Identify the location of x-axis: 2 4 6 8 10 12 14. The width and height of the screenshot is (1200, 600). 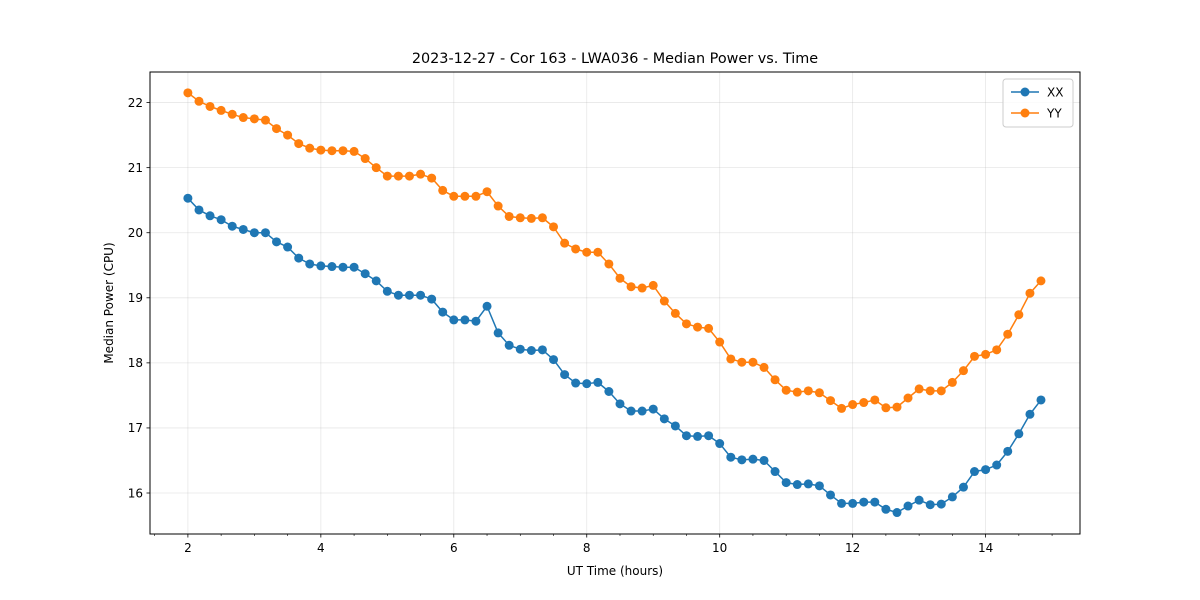
(603, 544).